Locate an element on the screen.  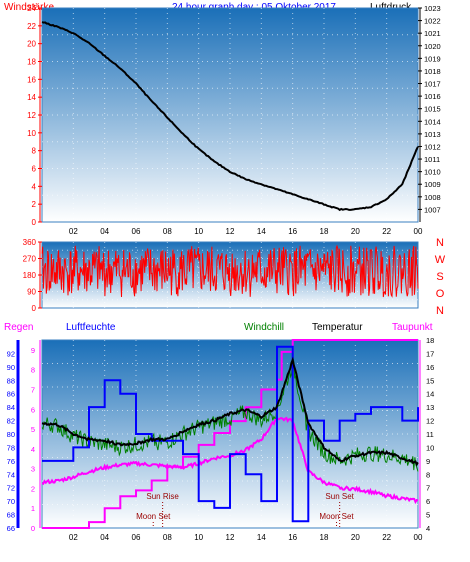
wind-direction-letter: S is located at coordinates (439, 277).